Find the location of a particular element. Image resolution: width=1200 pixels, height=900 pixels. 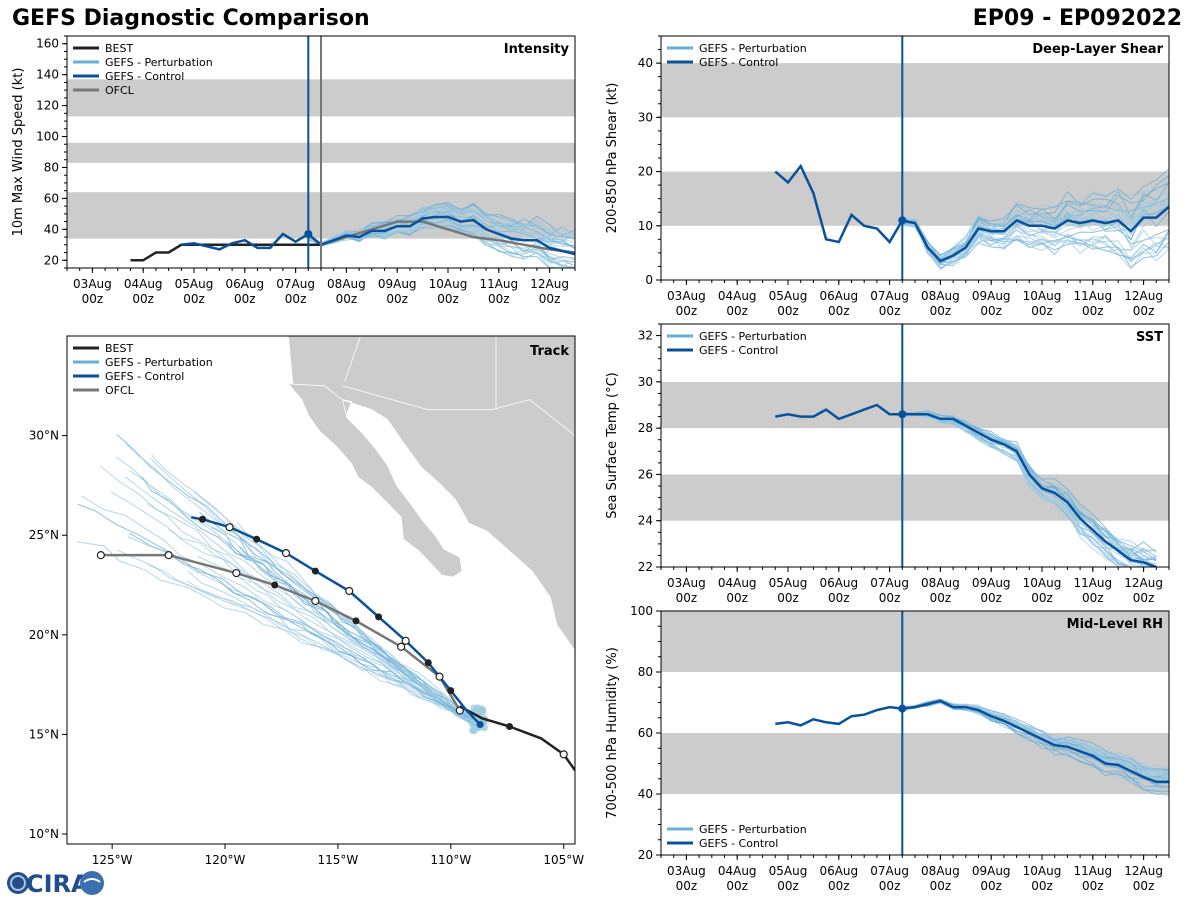

intensity-xtick-day: 04Aug is located at coordinates (143, 284).